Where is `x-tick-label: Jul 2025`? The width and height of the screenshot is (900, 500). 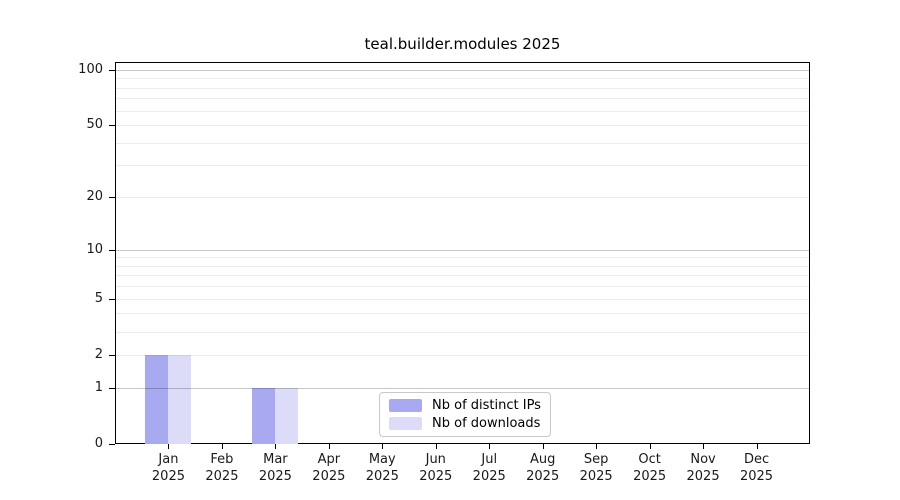 x-tick-label: Jul 2025 is located at coordinates (489, 468).